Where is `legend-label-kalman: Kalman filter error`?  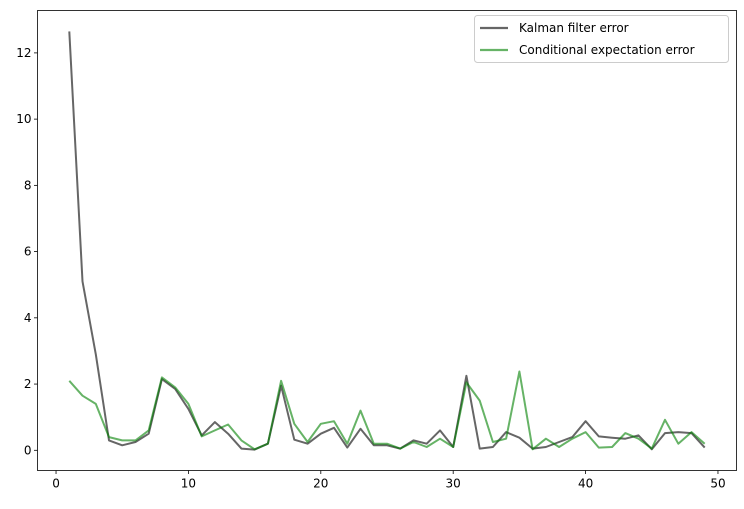
legend-label-kalman: Kalman filter error is located at coordinates (574, 28).